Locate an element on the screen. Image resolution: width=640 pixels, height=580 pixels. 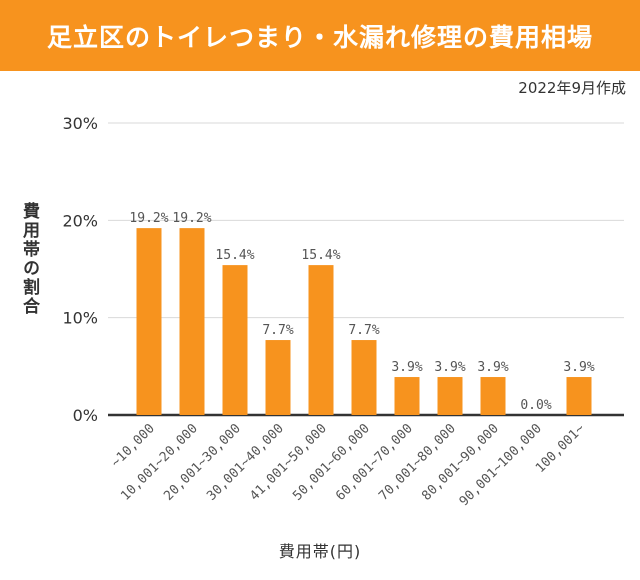
x-tick-label: 10,001~20,000 is located at coordinates (159, 462).